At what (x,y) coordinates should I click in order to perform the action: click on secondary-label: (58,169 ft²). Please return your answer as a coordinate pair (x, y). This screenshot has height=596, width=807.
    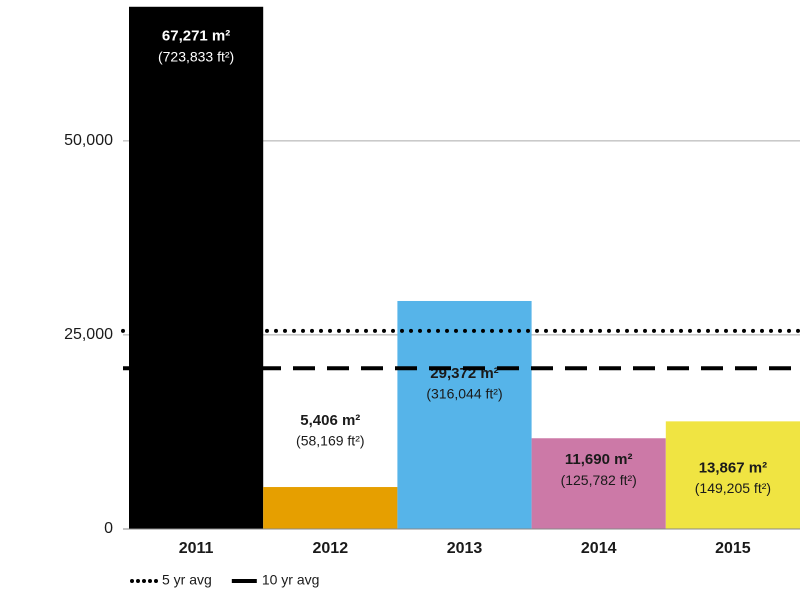
    Looking at the image, I should click on (330, 441).